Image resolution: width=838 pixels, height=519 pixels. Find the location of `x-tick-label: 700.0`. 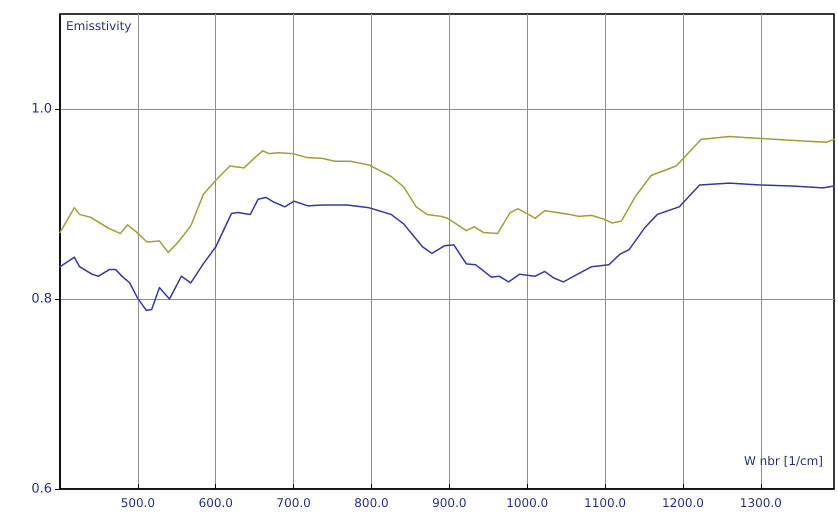

x-tick-label: 700.0 is located at coordinates (293, 503).